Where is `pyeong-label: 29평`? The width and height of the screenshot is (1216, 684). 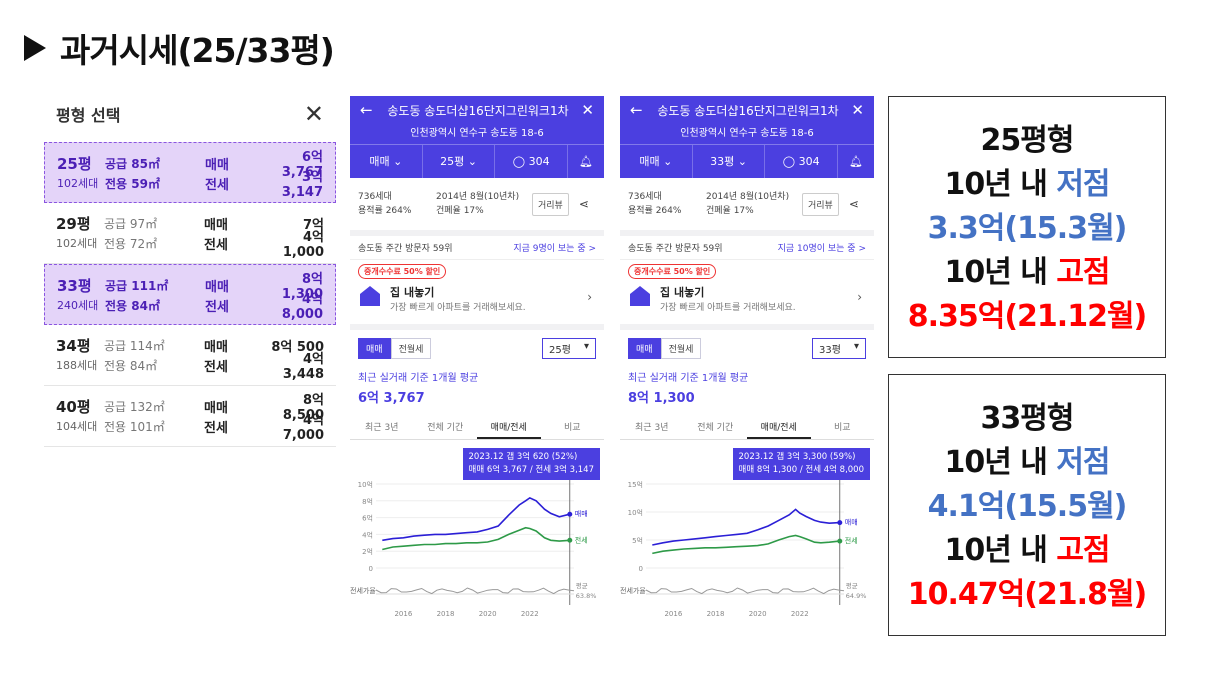
pyeong-label: 29평 is located at coordinates (73, 223).